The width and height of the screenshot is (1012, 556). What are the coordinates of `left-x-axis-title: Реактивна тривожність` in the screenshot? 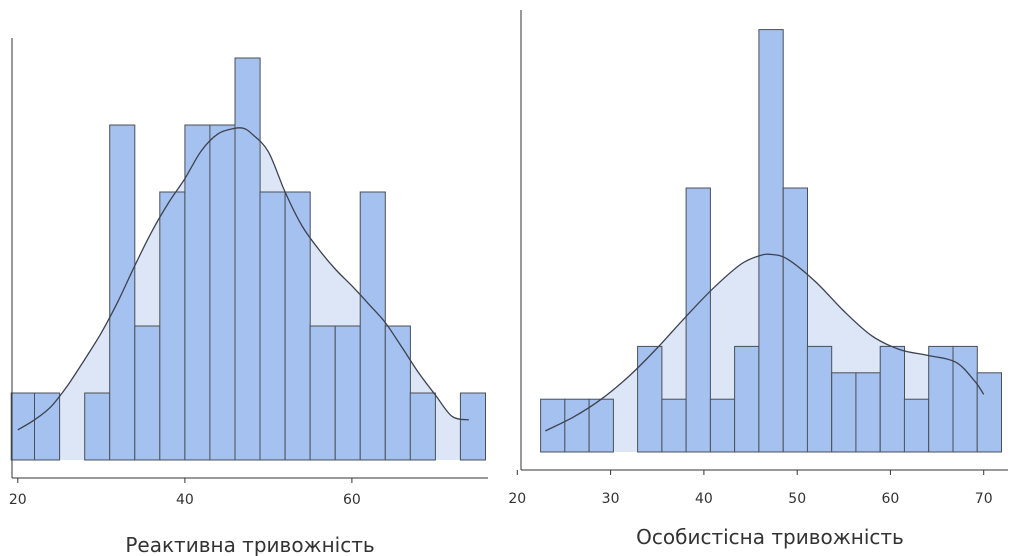 It's located at (249, 544).